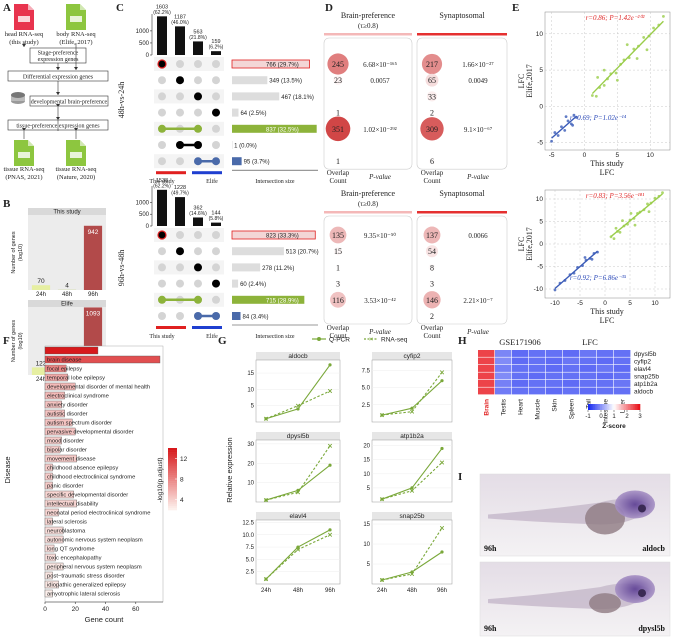 The height and width of the screenshot is (638, 676). I want to click on set-percent-label: (49.7%), so click(180, 194).